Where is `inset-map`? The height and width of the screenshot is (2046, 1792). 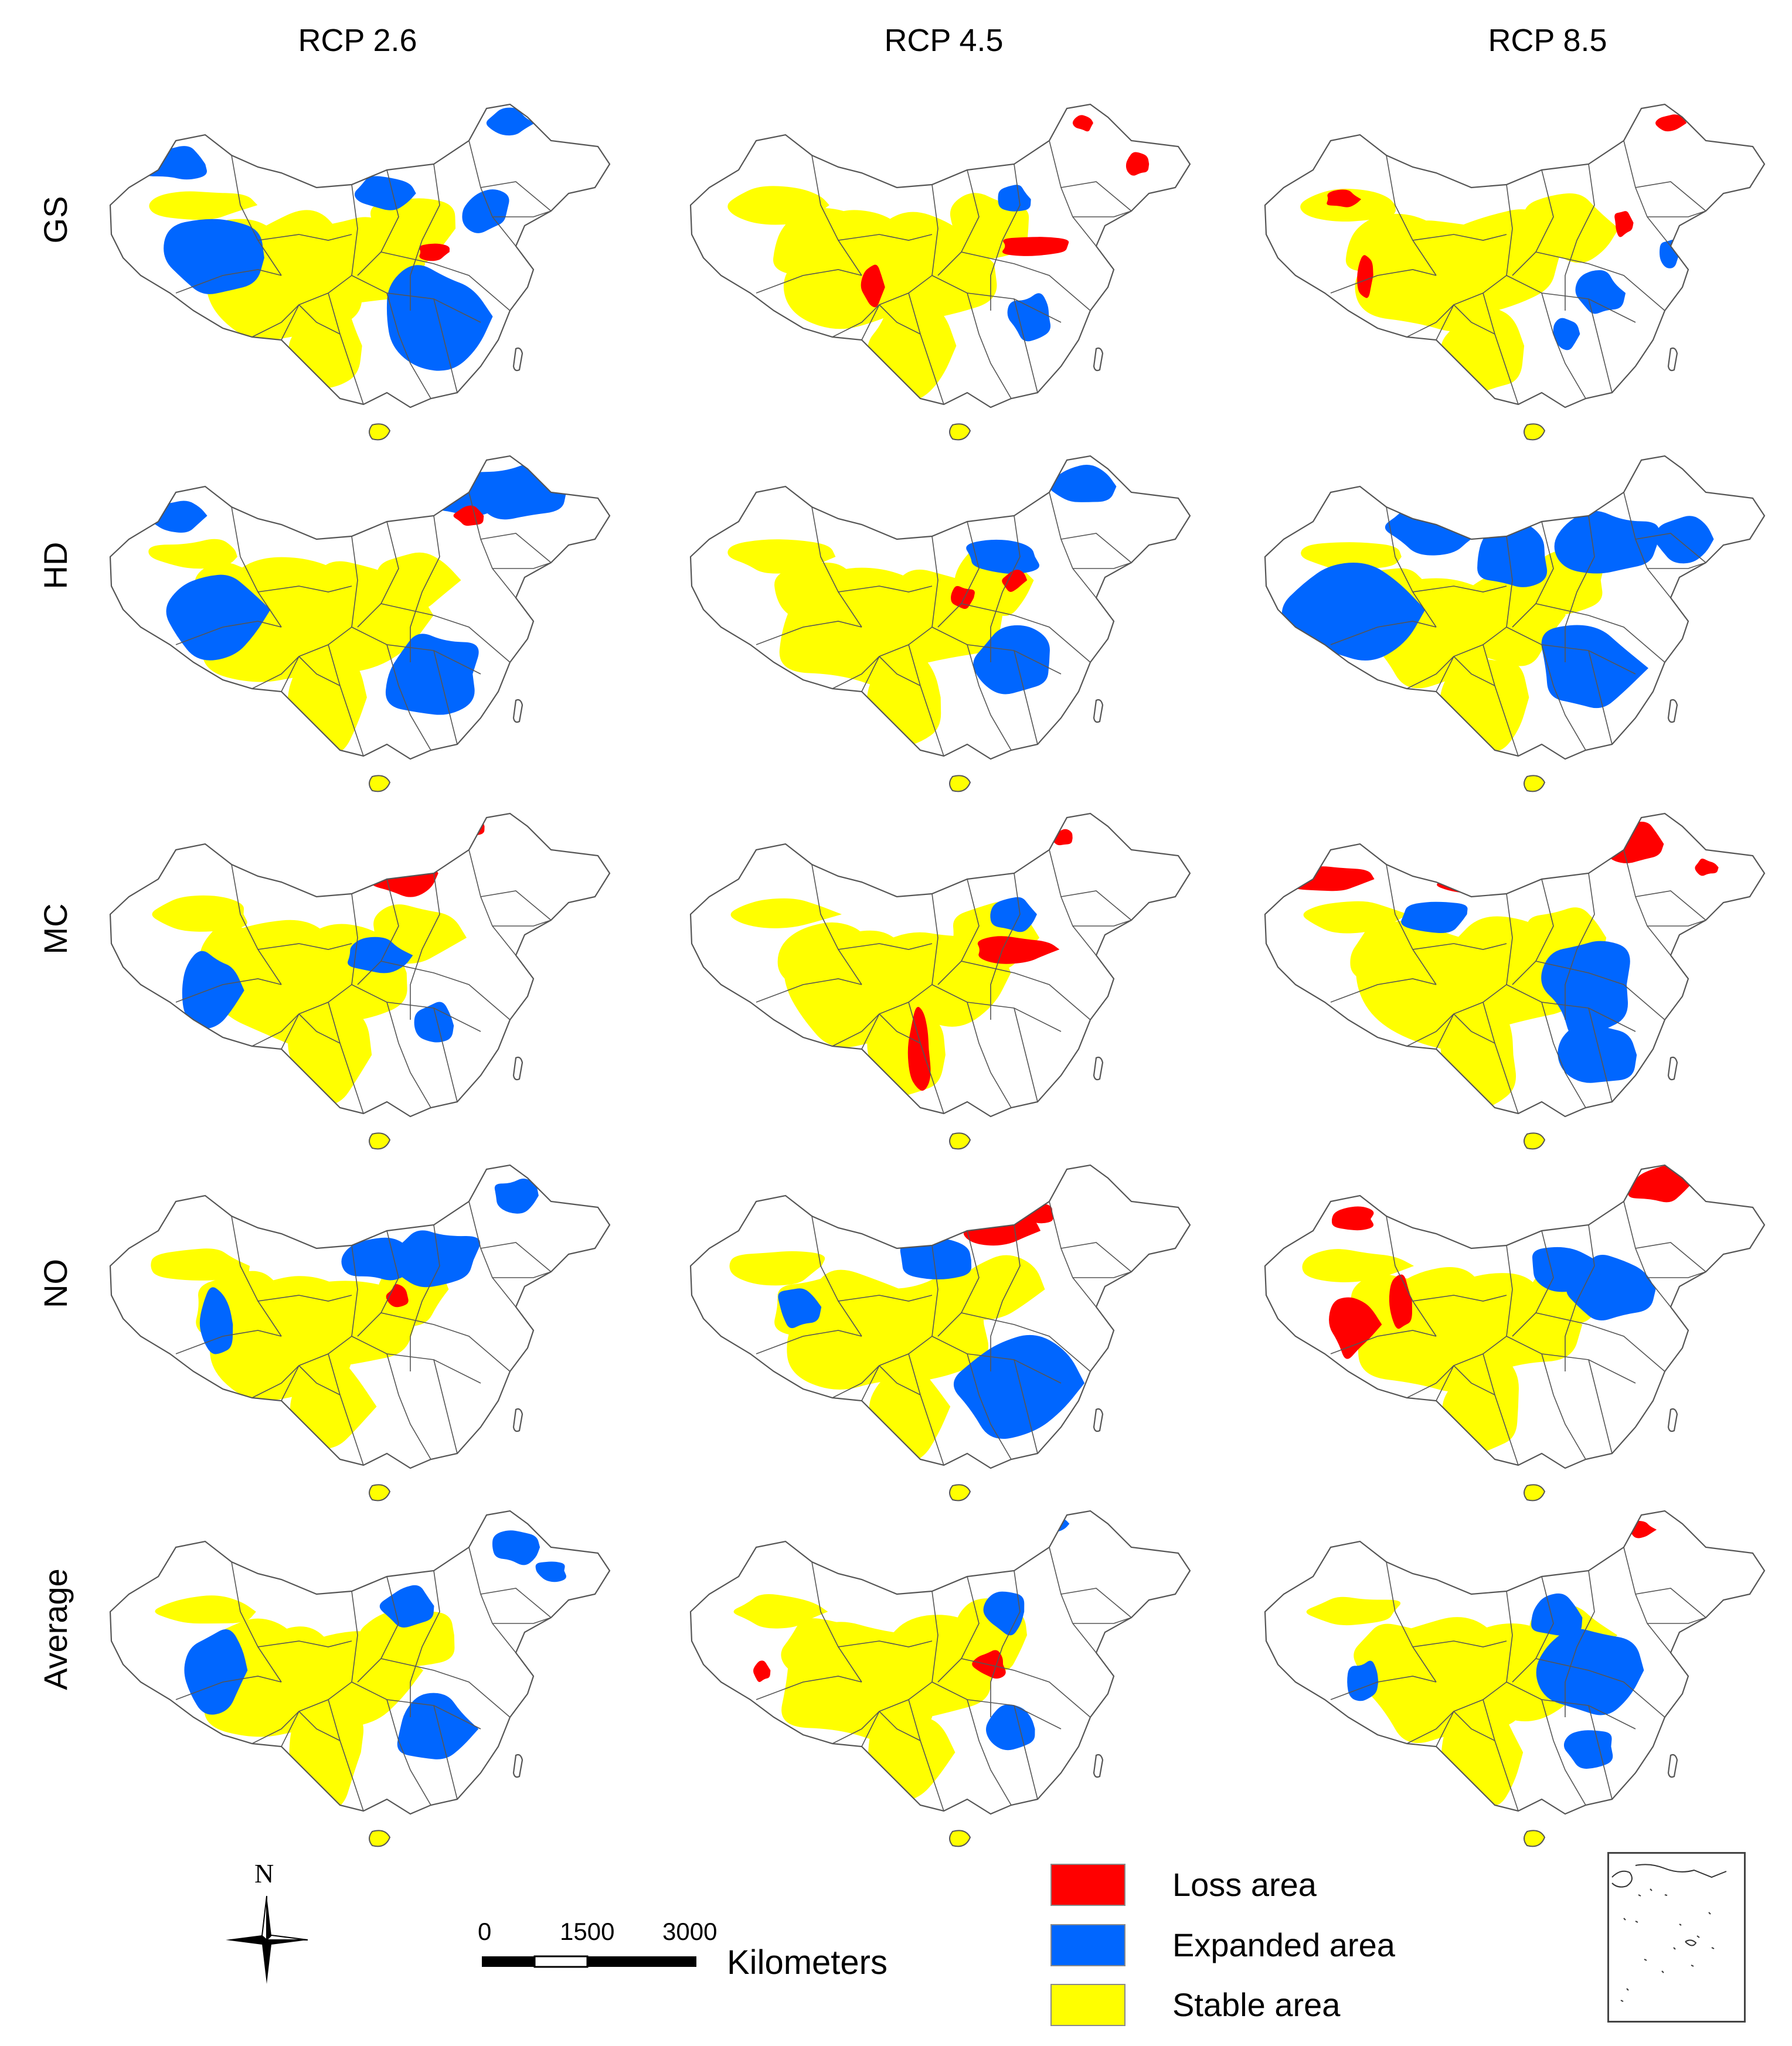
inset-map is located at coordinates (1677, 1937).